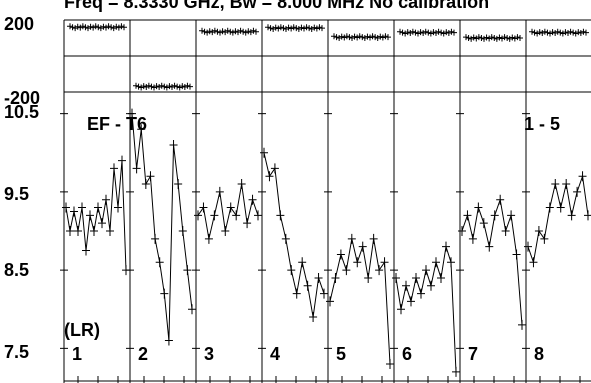  I want to click on segment-label: 3, so click(209, 354).